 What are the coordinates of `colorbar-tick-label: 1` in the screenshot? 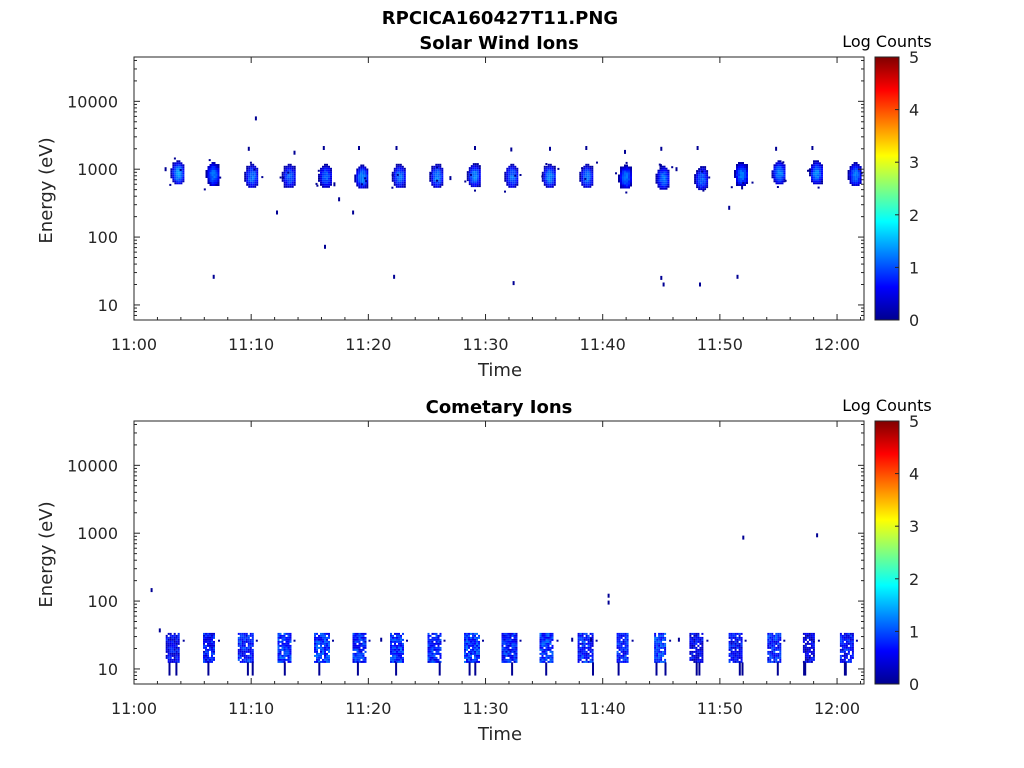 It's located at (914, 267).